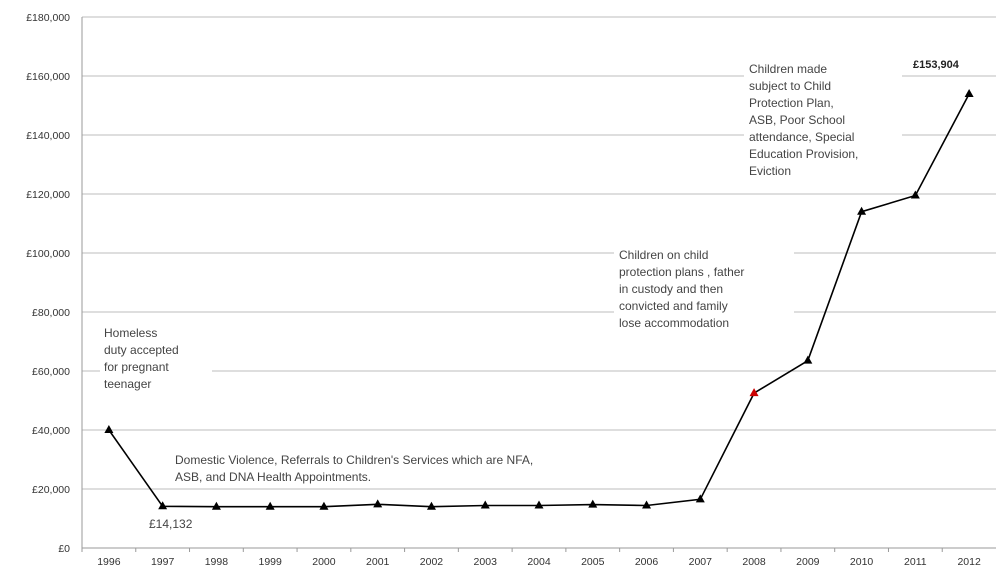 This screenshot has width=998, height=572. What do you see at coordinates (790, 86) in the screenshot?
I see `annotation-protection-2012-line-2: subject to Child` at bounding box center [790, 86].